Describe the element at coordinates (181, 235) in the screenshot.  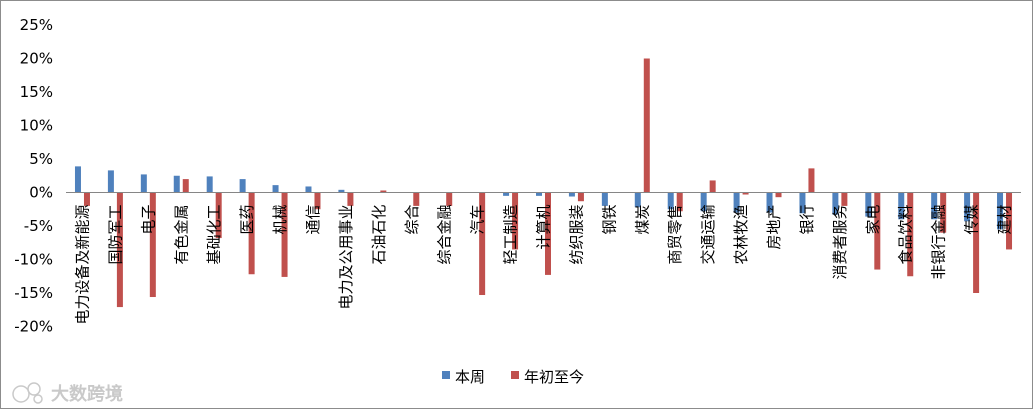
I see `category-label: 有色金属` at that location.